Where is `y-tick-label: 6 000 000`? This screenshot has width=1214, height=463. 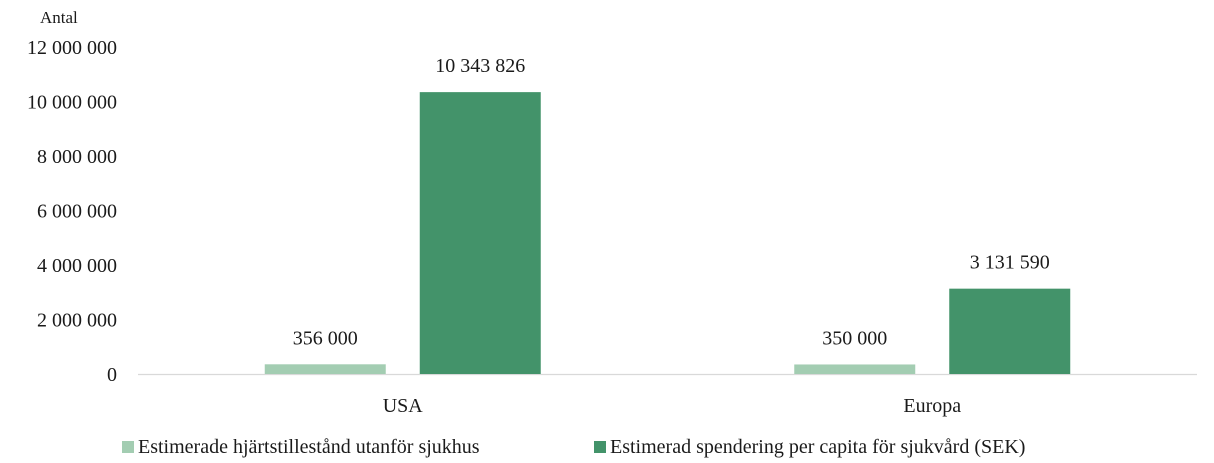
y-tick-label: 6 000 000 is located at coordinates (77, 212).